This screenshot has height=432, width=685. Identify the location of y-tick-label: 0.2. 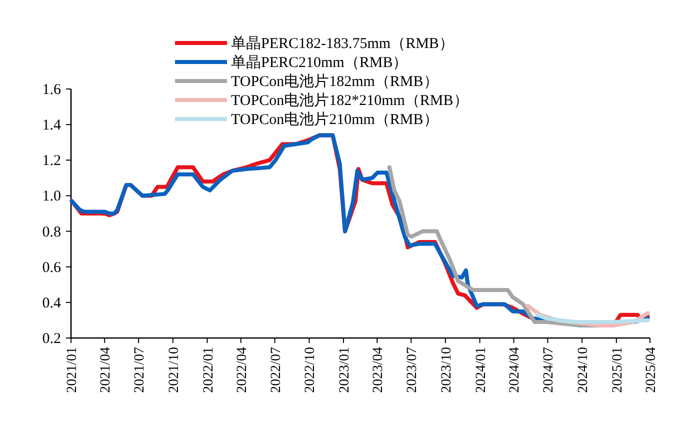
(51, 339).